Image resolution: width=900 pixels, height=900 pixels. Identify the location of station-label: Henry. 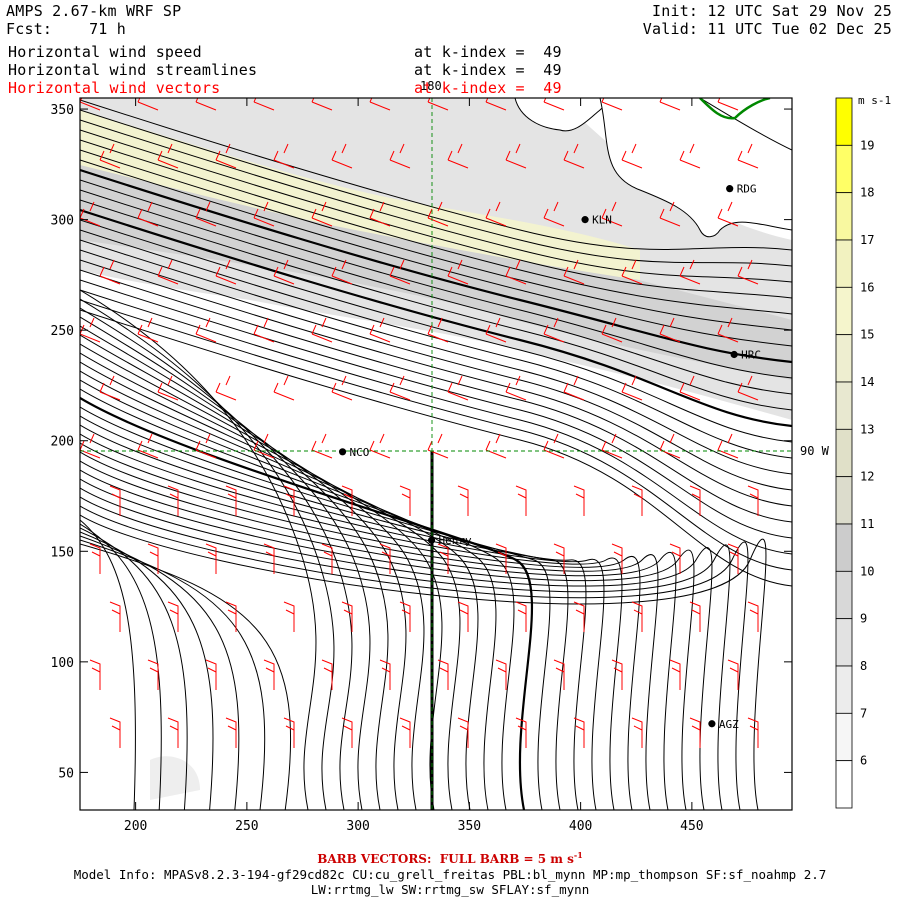
(455, 540).